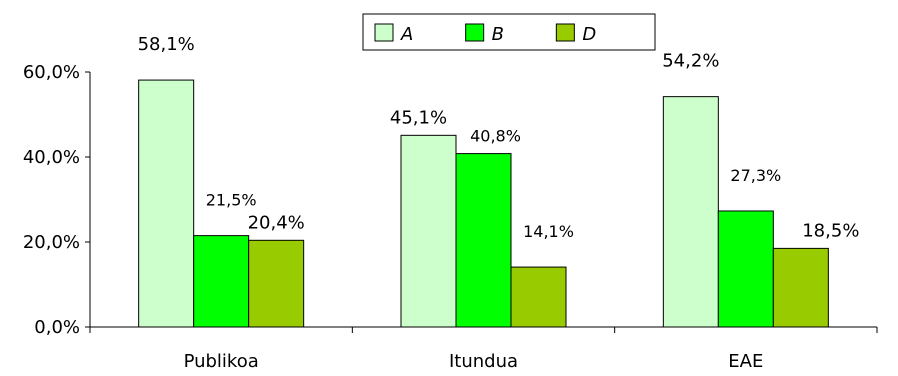 The width and height of the screenshot is (898, 376). I want to click on bar-b-eae, so click(745, 269).